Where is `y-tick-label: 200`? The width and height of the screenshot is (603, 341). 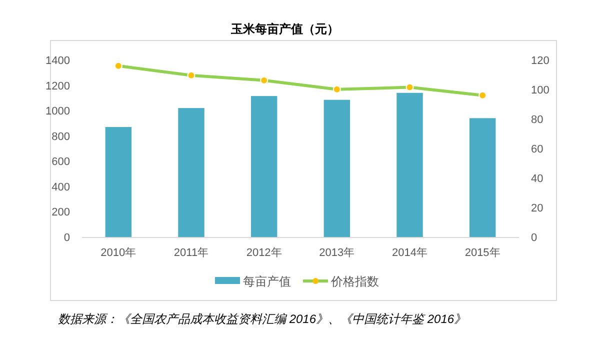
y-tick-label: 200 is located at coordinates (61, 212).